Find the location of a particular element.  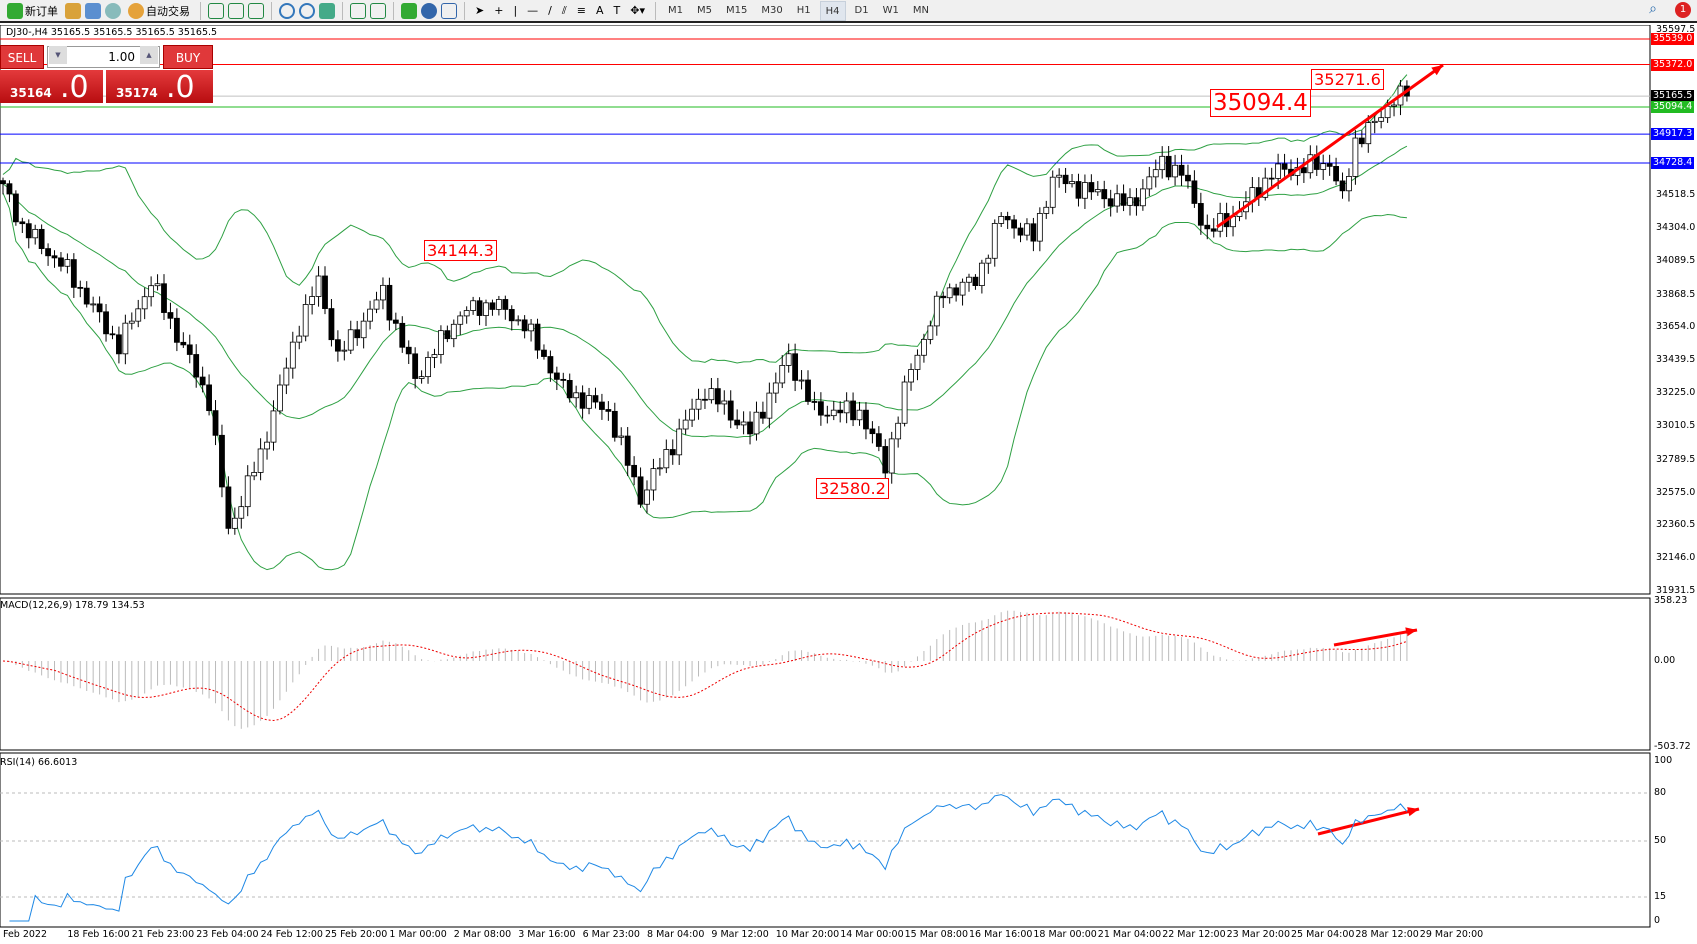

new-order-button: 新订单 is located at coordinates (32, 11).